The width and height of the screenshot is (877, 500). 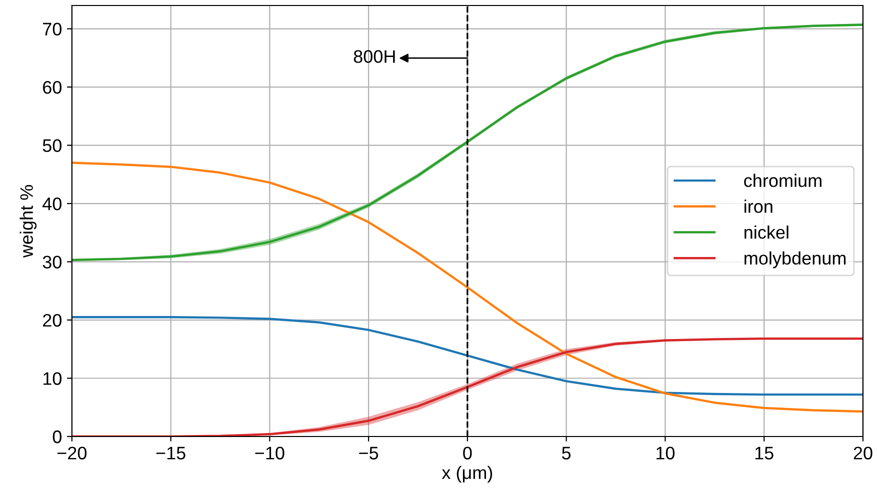 I want to click on legend-label: nickel, so click(x=766, y=232).